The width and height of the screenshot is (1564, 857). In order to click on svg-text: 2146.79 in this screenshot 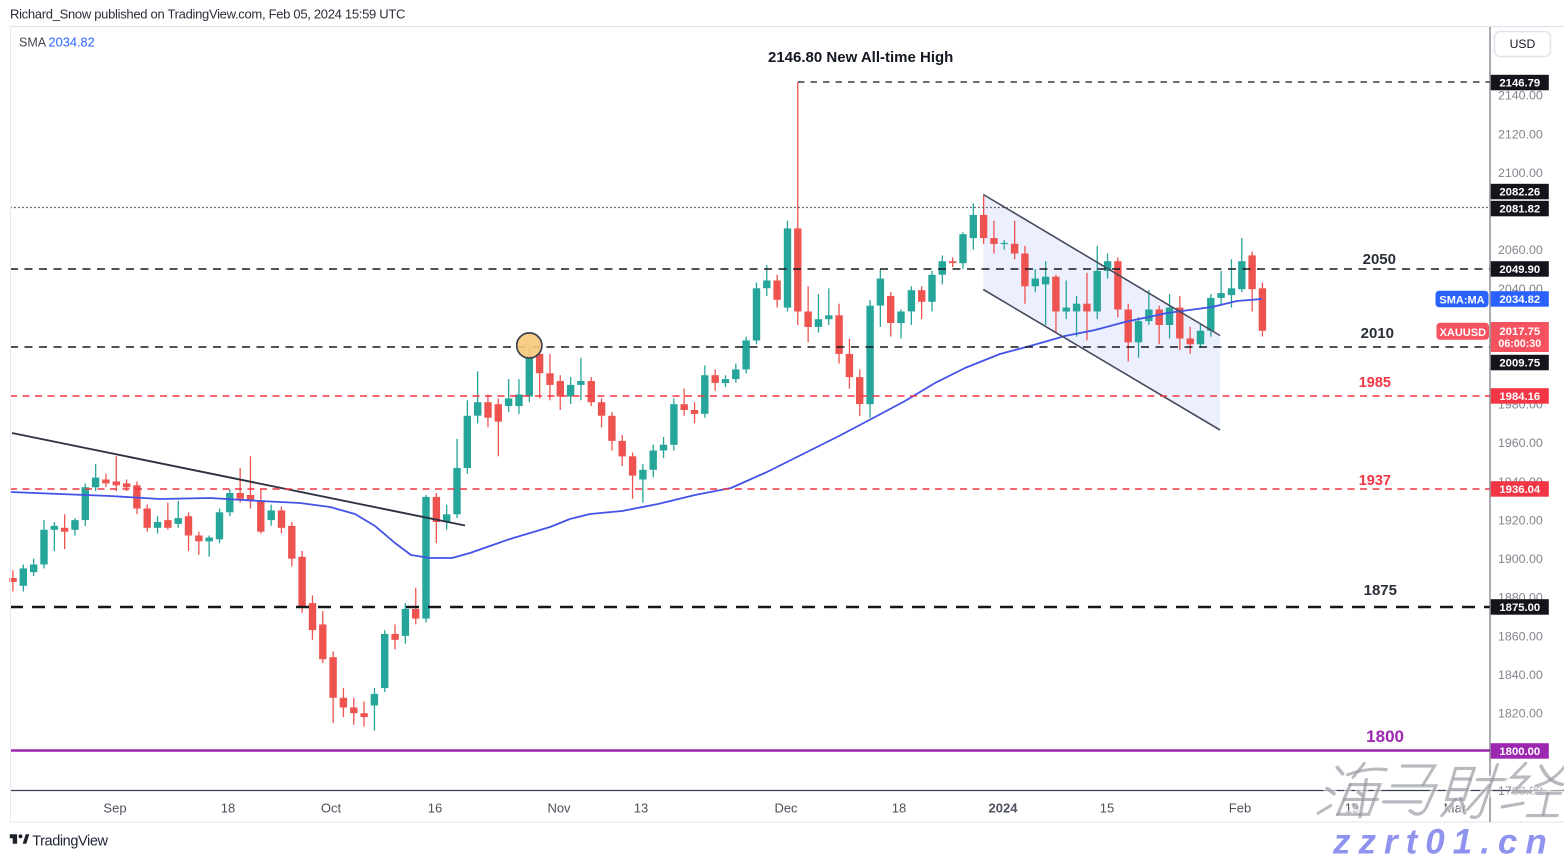, I will do `click(1519, 84)`.